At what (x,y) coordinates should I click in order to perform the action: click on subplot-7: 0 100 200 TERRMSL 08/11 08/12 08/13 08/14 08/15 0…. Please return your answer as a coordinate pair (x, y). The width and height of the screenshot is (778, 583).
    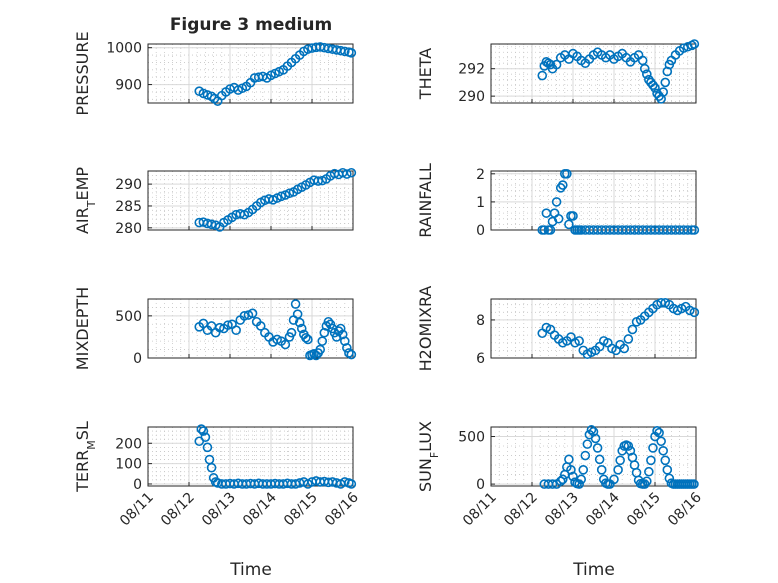
    Looking at the image, I should click on (217, 475).